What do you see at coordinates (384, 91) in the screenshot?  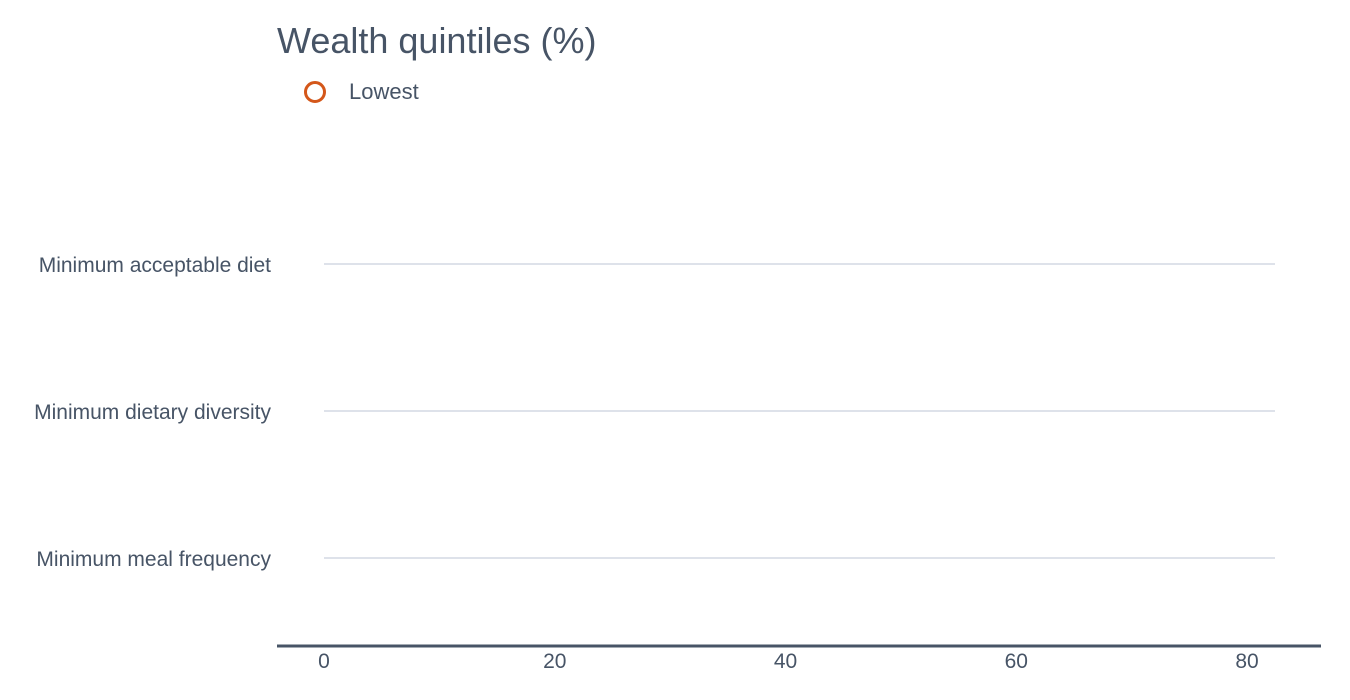 I see `legend-label-lowest: Lowest` at bounding box center [384, 91].